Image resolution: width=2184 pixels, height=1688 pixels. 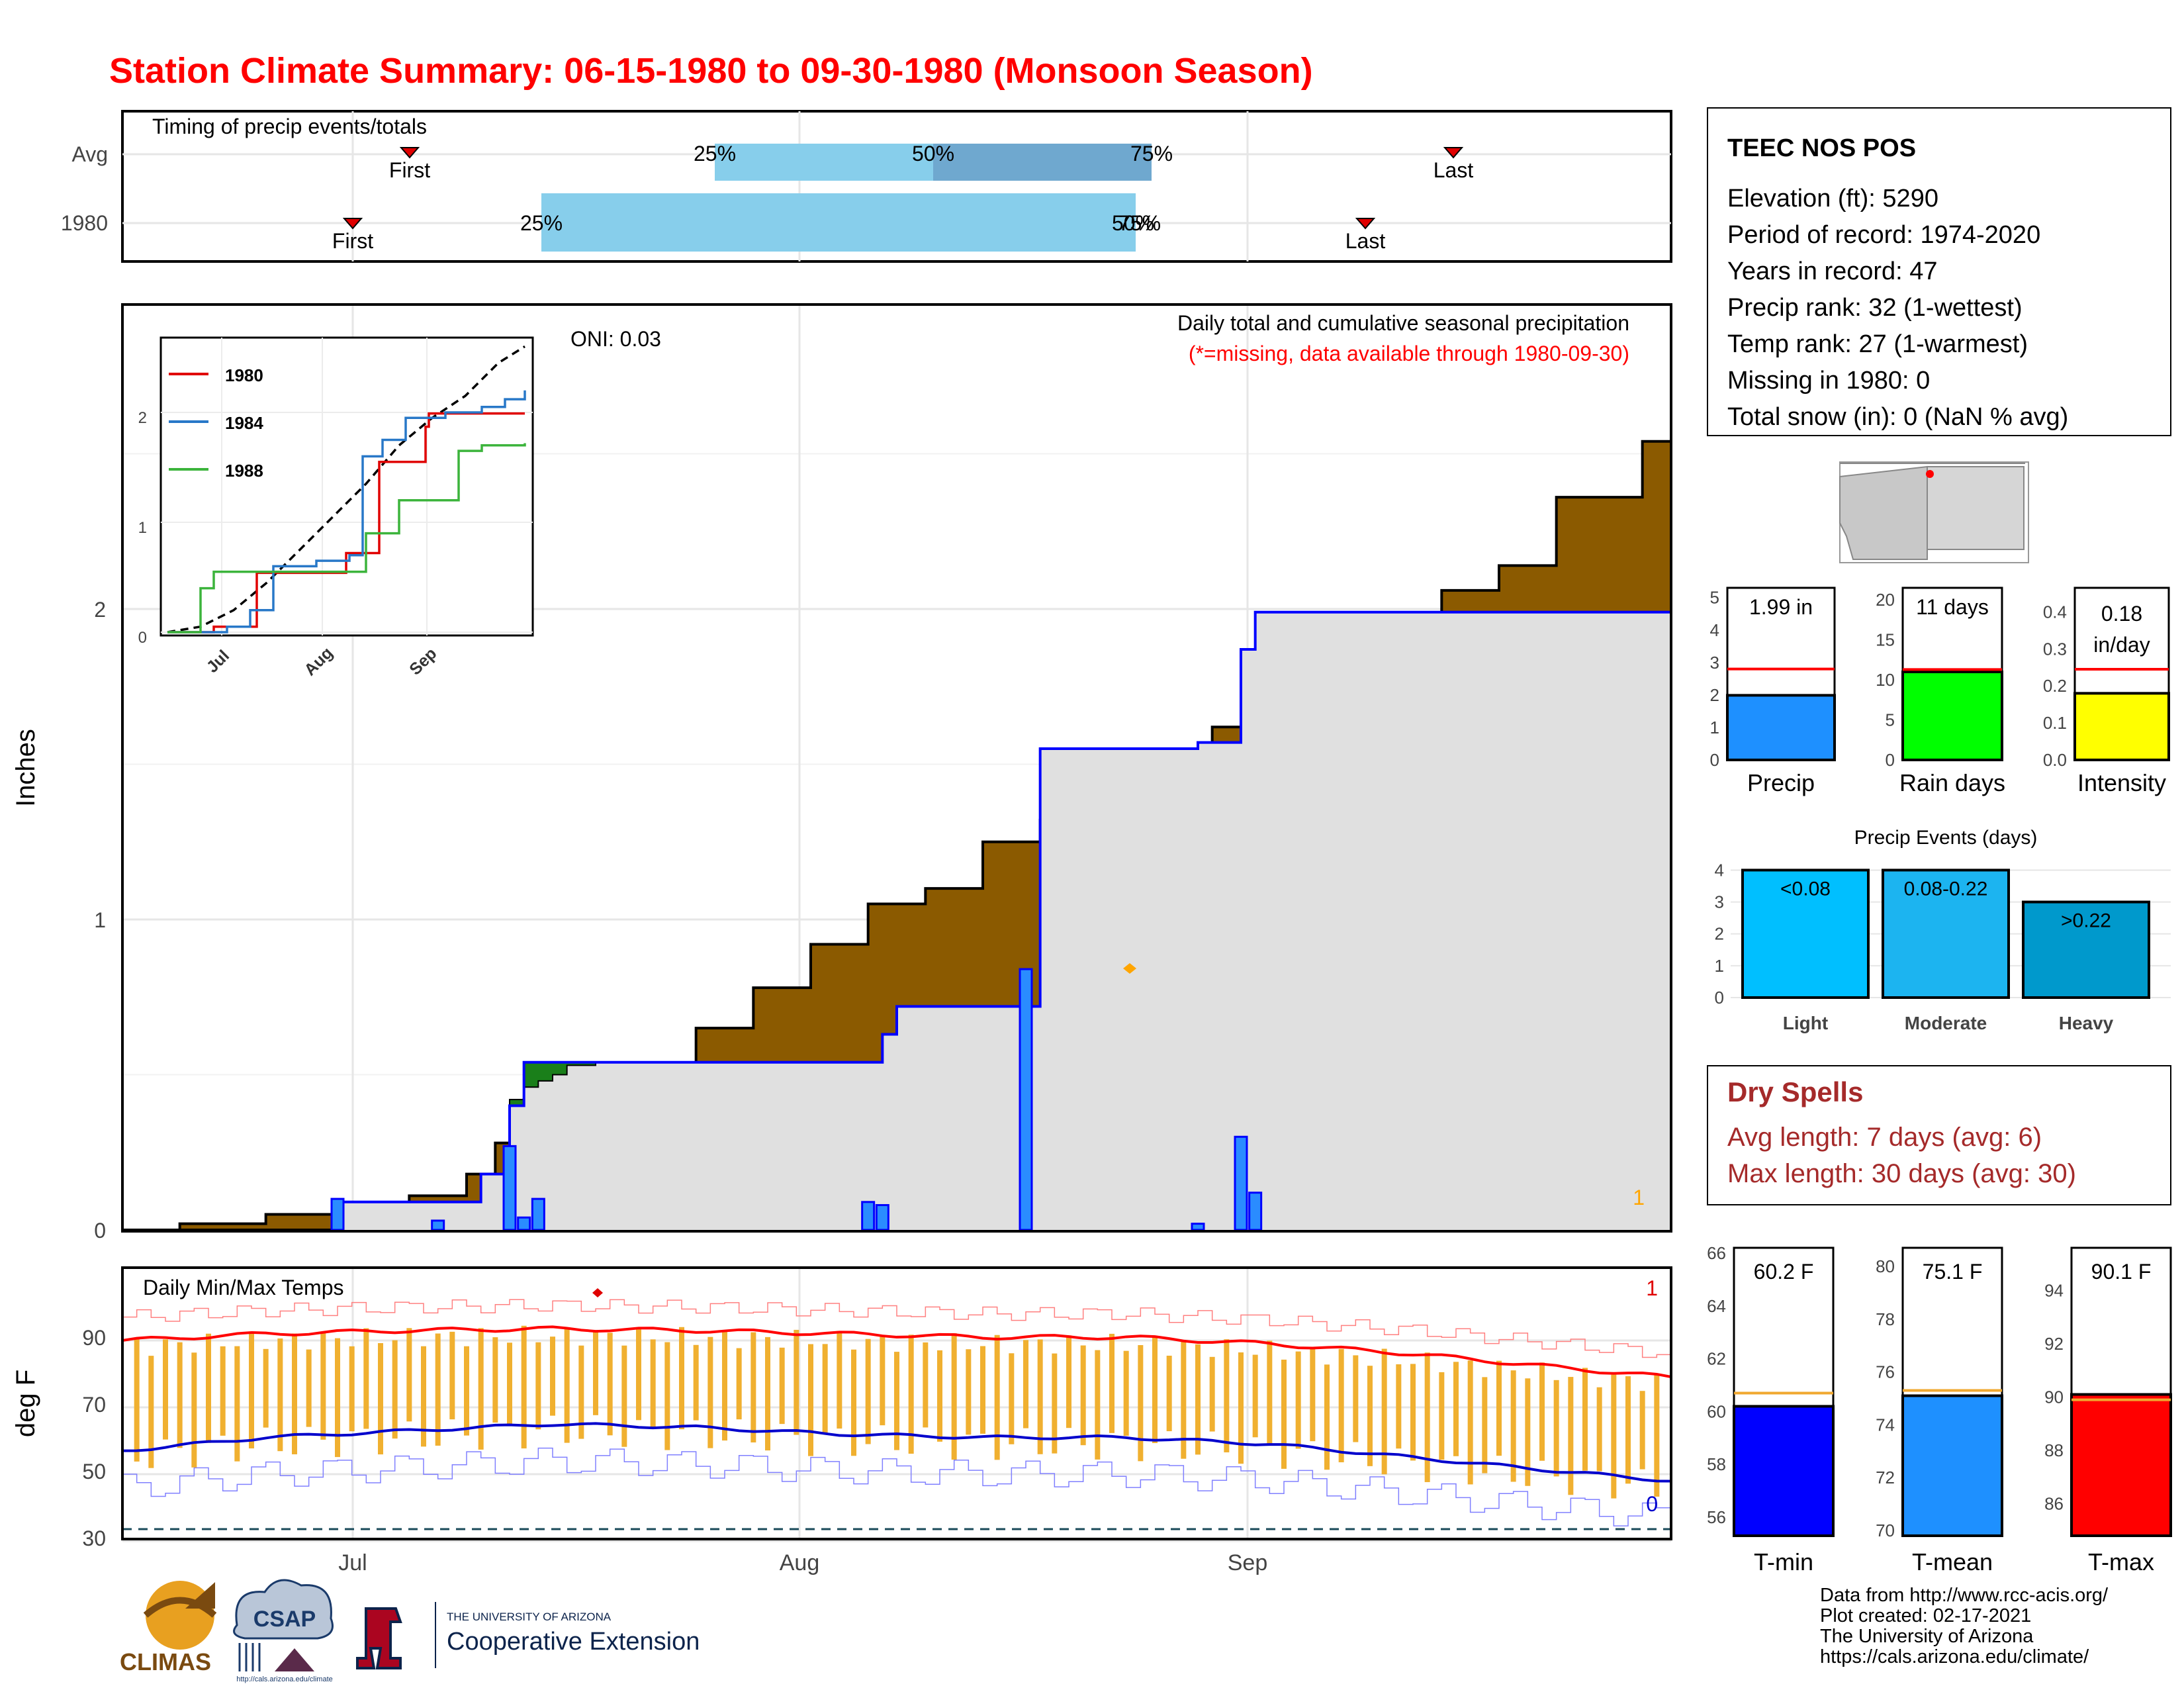 I want to click on year-last-marker, so click(x=1365, y=224).